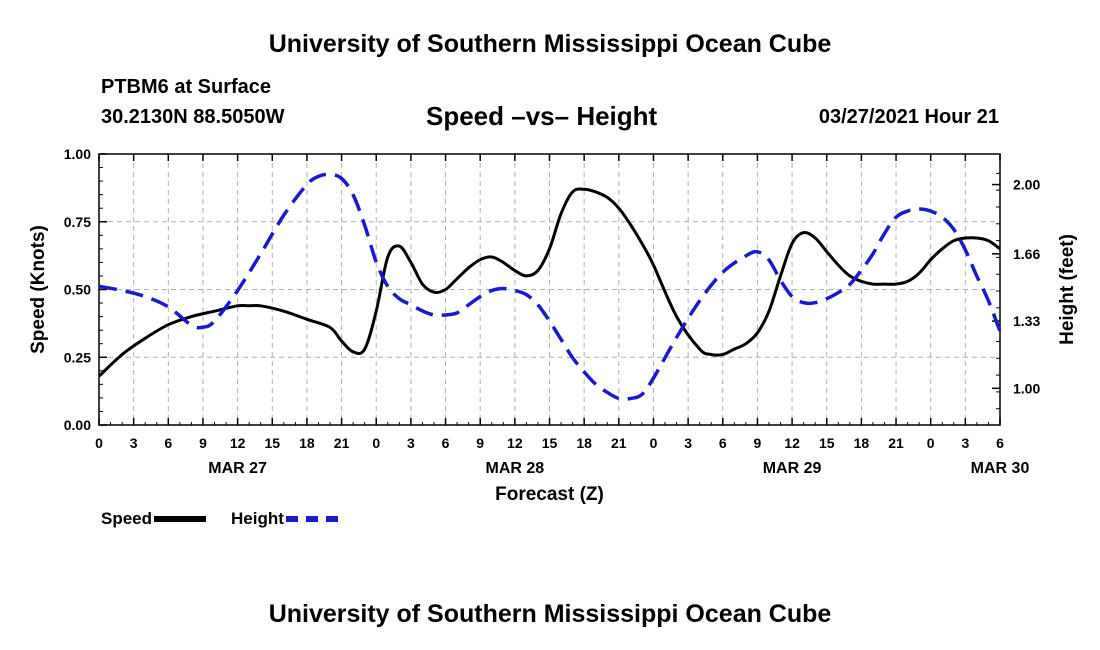  What do you see at coordinates (77, 290) in the screenshot?
I see `y-tick-label: 0.50` at bounding box center [77, 290].